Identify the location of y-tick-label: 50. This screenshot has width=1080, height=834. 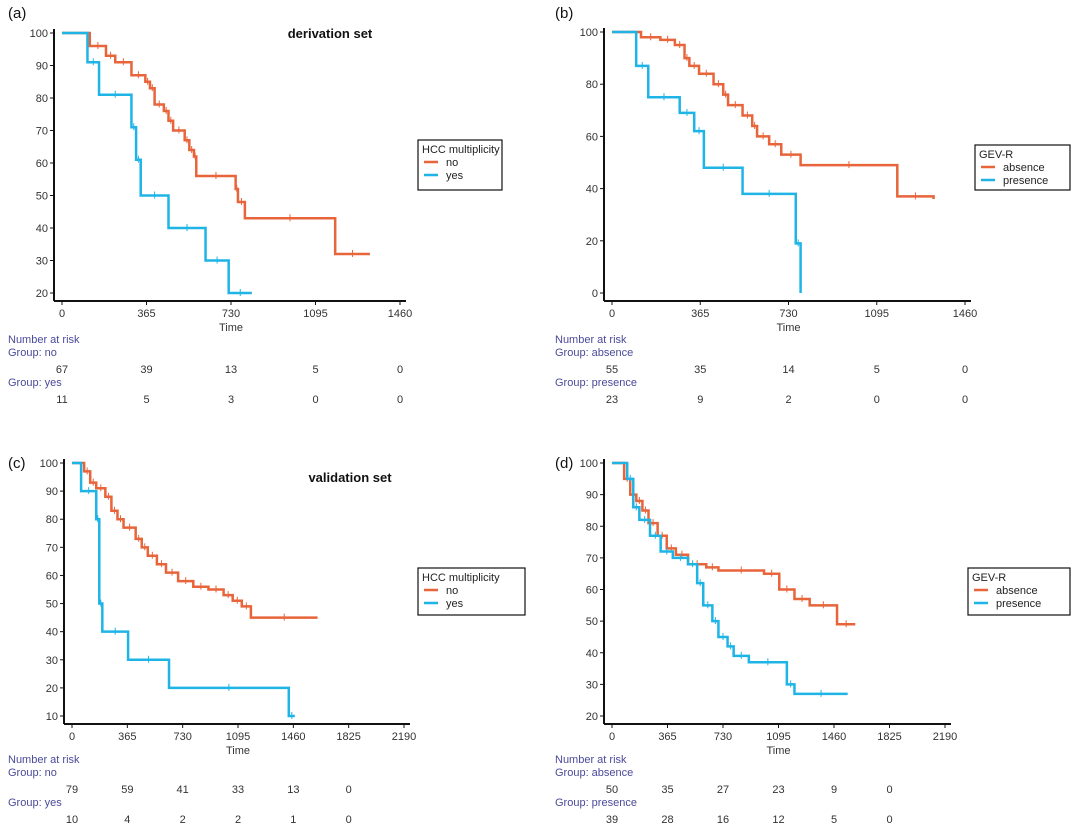
(52, 605).